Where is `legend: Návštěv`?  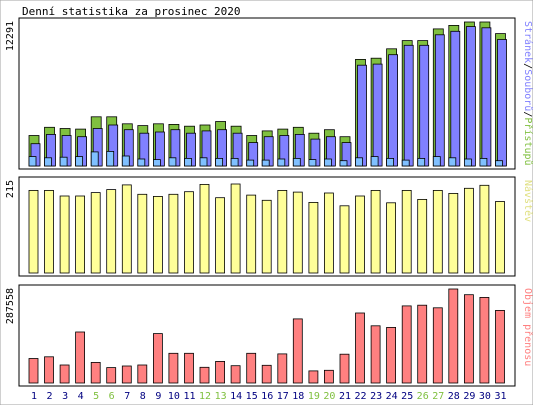 legend: Návštěv is located at coordinates (527, 201).